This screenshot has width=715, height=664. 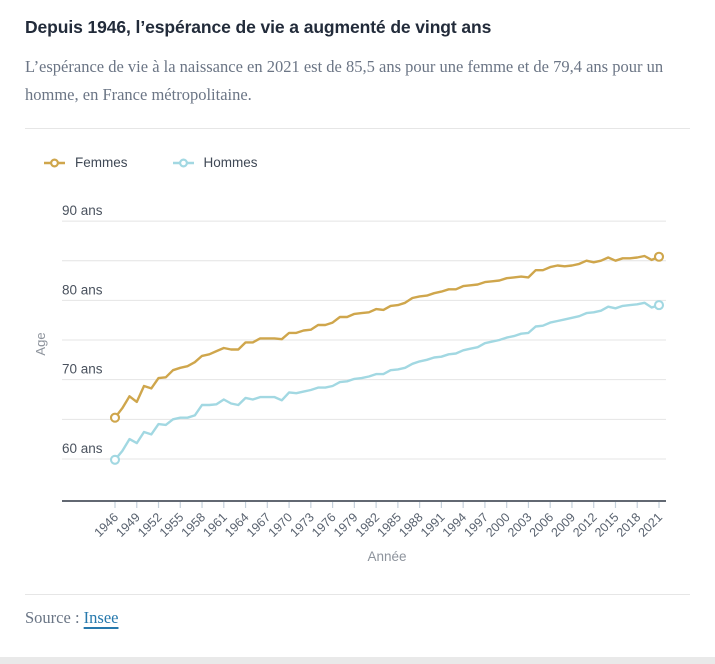 What do you see at coordinates (128, 525) in the screenshot?
I see `x-tick-label: 1949` at bounding box center [128, 525].